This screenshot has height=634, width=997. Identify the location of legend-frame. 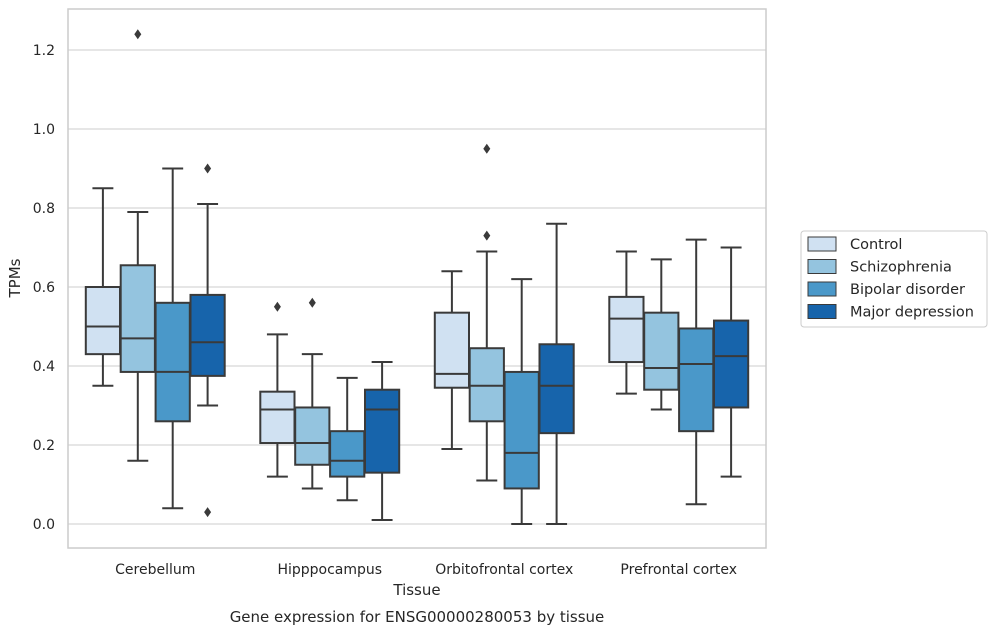
(894, 279).